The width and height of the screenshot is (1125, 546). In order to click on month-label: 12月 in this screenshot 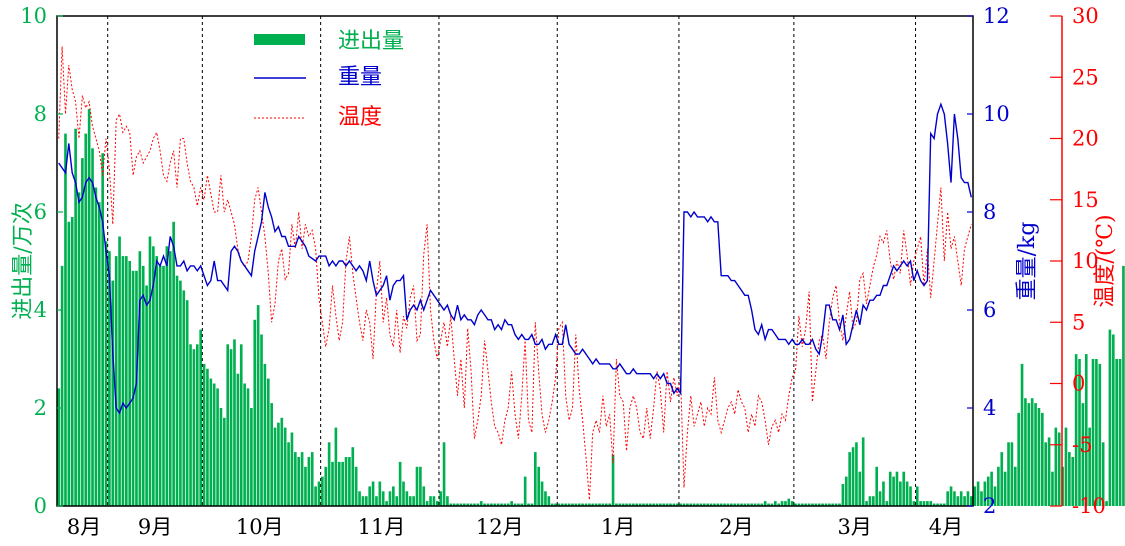, I will do `click(500, 527)`.